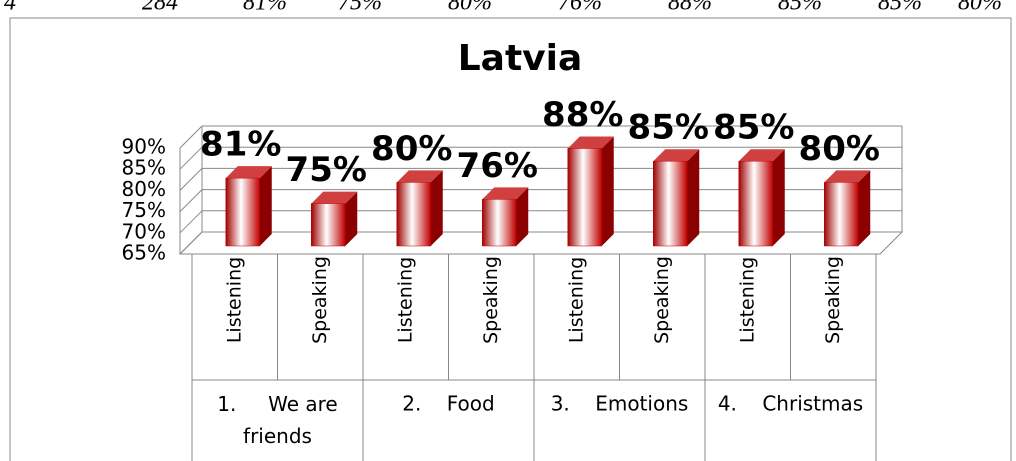 This screenshot has width=1016, height=461. What do you see at coordinates (497, 166) in the screenshot?
I see `data-label: 76%` at bounding box center [497, 166].